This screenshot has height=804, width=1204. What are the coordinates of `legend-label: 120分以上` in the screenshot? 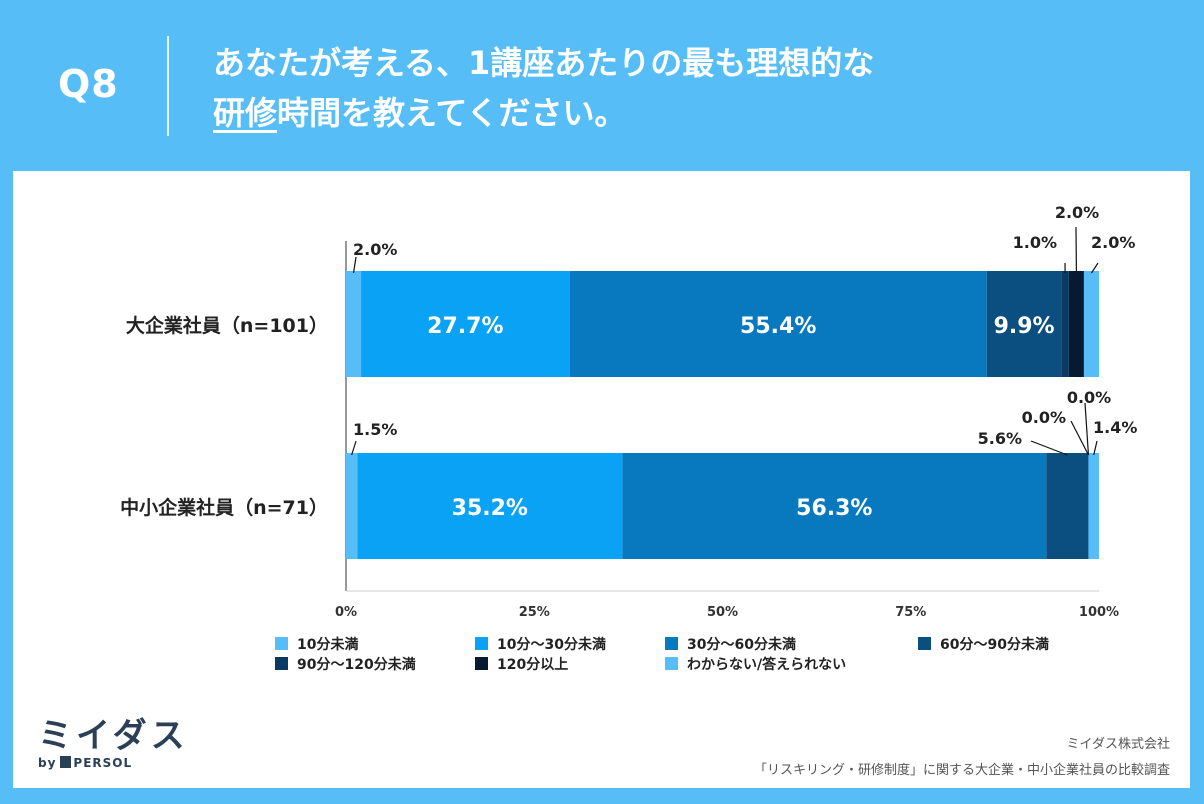 It's located at (532, 665).